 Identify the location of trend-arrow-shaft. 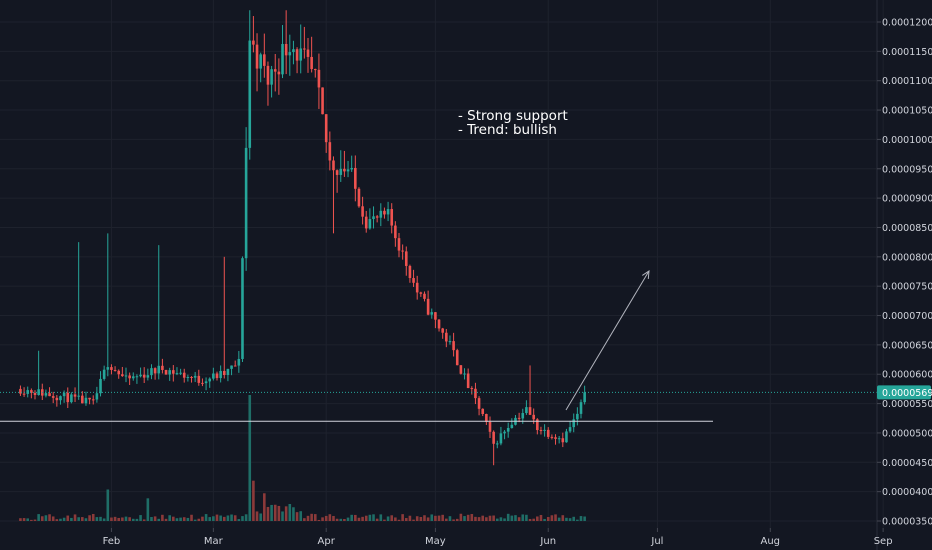
(607, 340).